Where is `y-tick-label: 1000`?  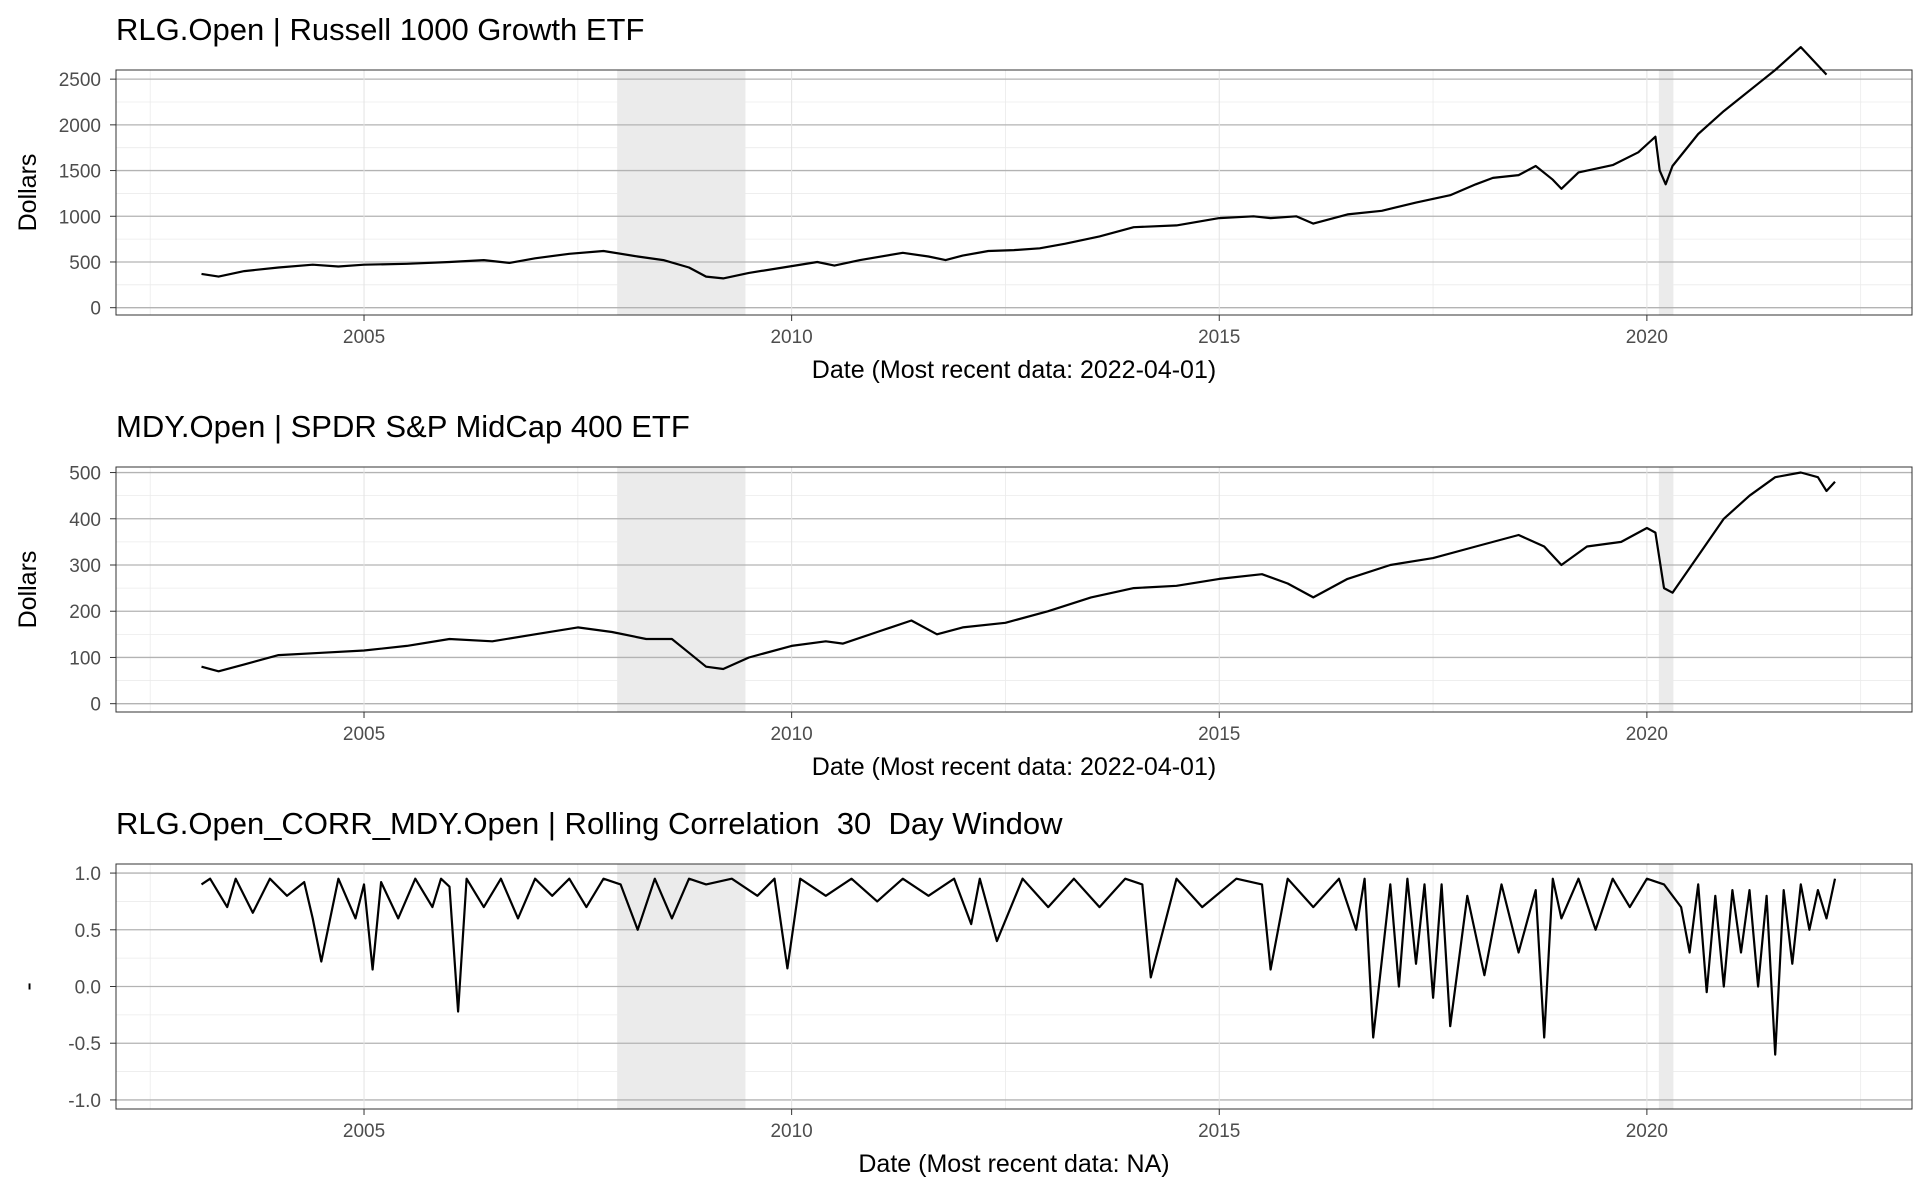 y-tick-label: 1000 is located at coordinates (80, 217).